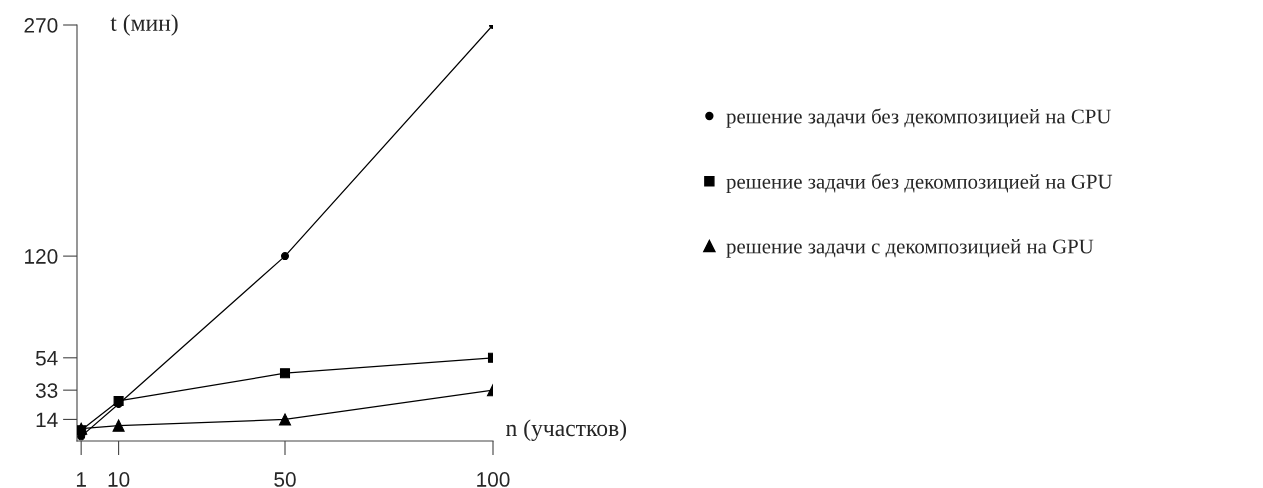 This screenshot has width=1263, height=488. Describe the element at coordinates (566, 430) in the screenshot. I see `x-axis-title: n (участков)` at that location.